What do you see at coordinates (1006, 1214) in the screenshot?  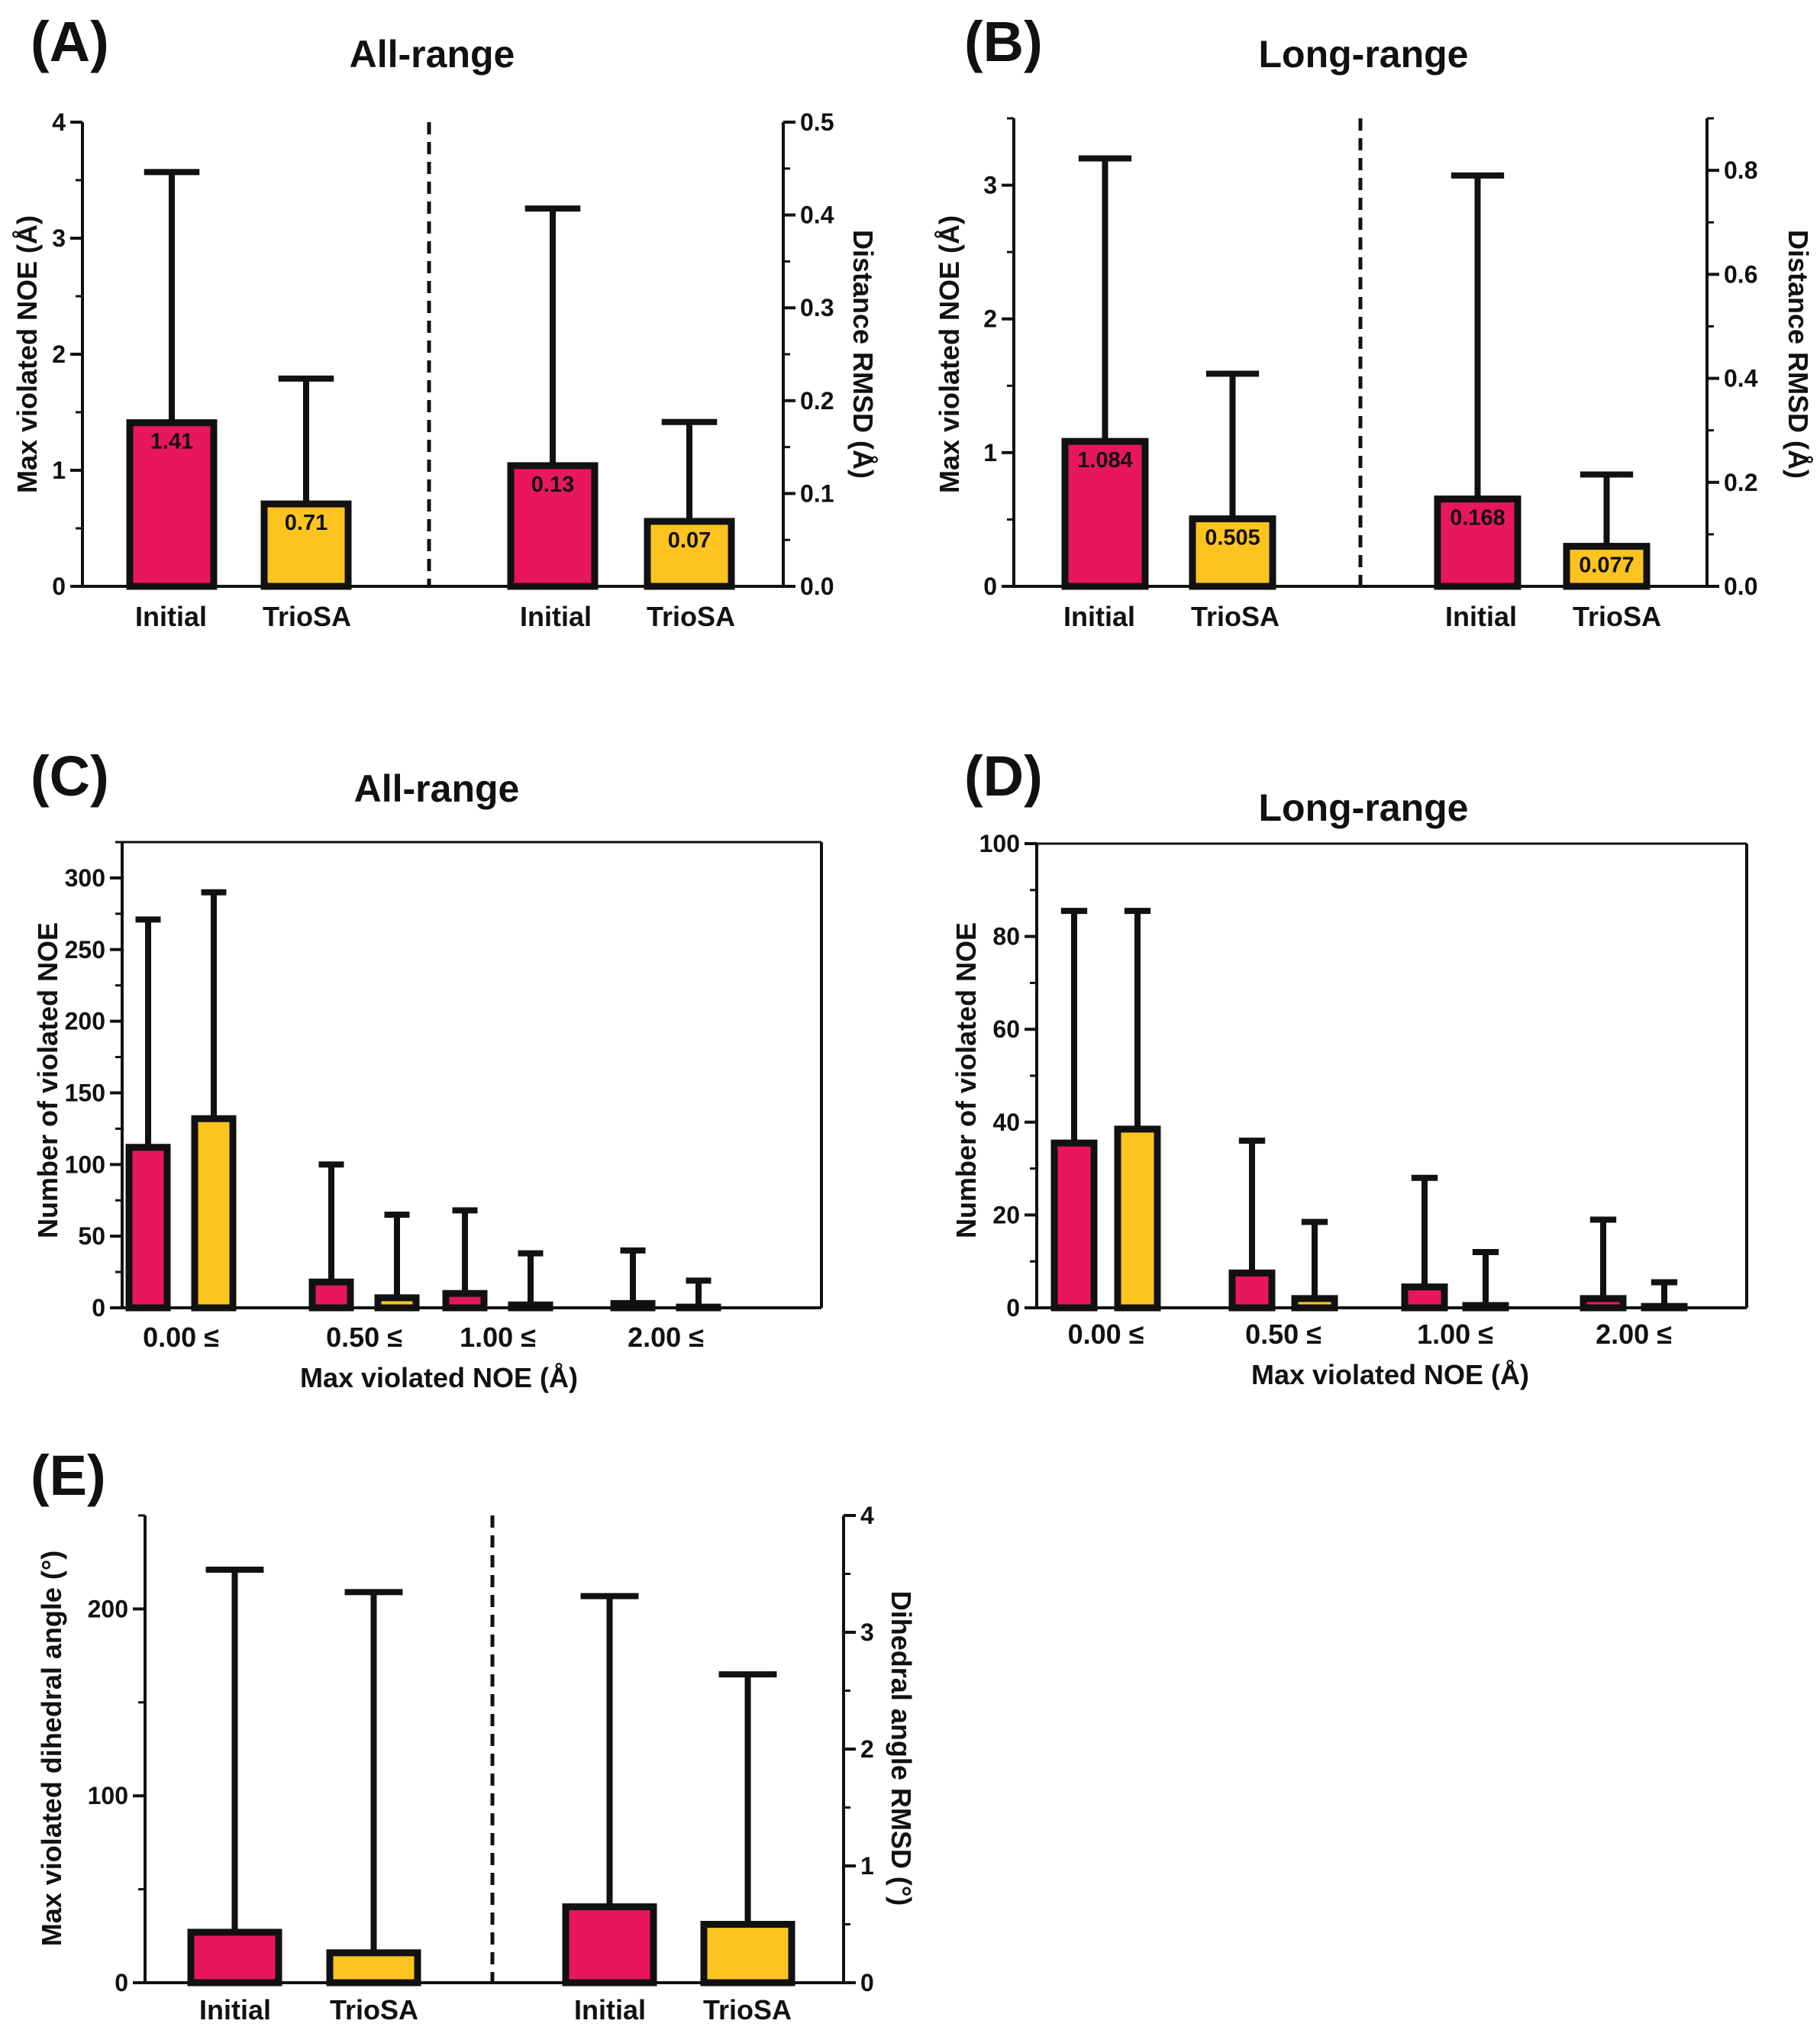 I see `left-ytick-label: 20` at bounding box center [1006, 1214].